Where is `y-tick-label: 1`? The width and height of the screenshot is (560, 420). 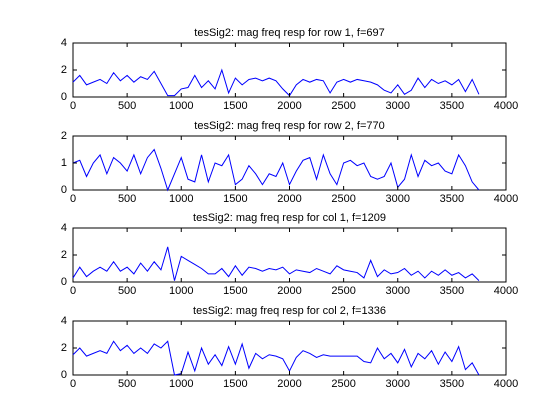 y-tick-label: 1 is located at coordinates (64, 163).